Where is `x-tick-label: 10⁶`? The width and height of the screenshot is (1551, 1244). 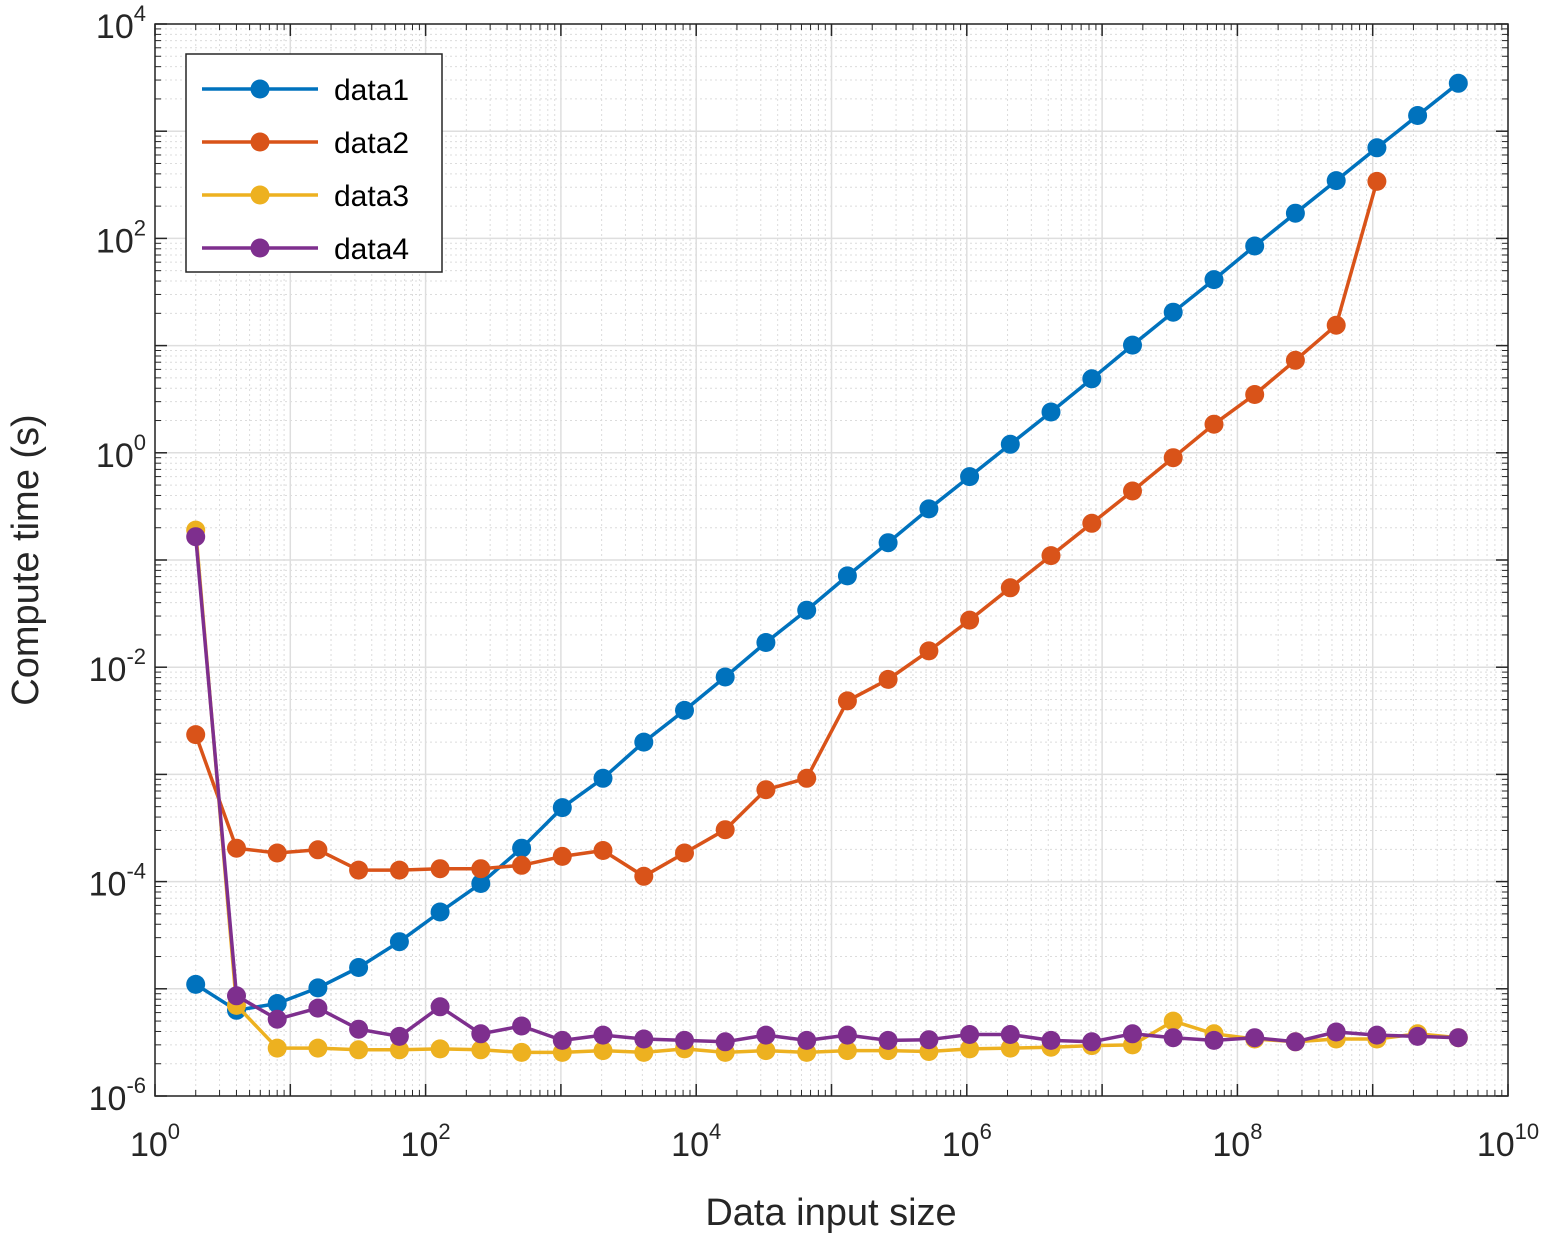 x-tick-label: 10⁶ is located at coordinates (967, 1141).